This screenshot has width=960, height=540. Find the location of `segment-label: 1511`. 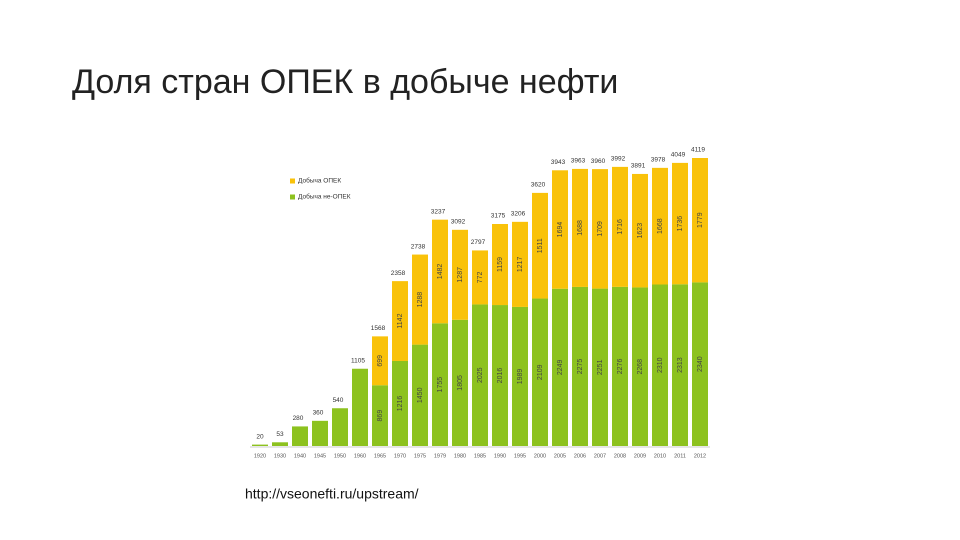

segment-label: 1511 is located at coordinates (540, 245).